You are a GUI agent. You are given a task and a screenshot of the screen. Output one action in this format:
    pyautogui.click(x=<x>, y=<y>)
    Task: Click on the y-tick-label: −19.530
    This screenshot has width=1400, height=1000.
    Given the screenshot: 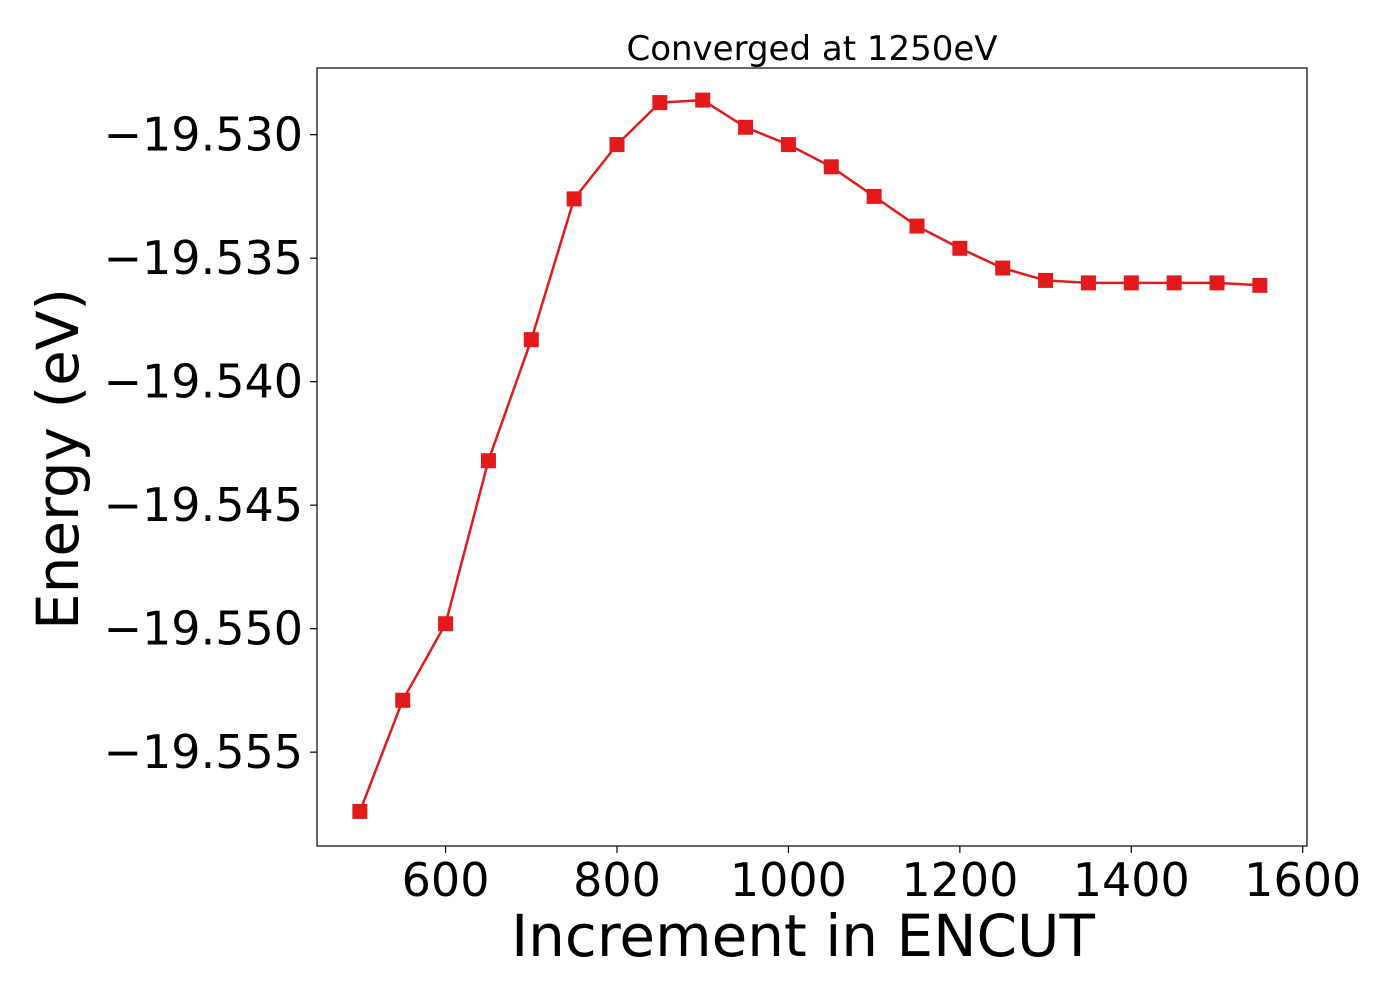 What is the action you would take?
    pyautogui.click(x=204, y=135)
    